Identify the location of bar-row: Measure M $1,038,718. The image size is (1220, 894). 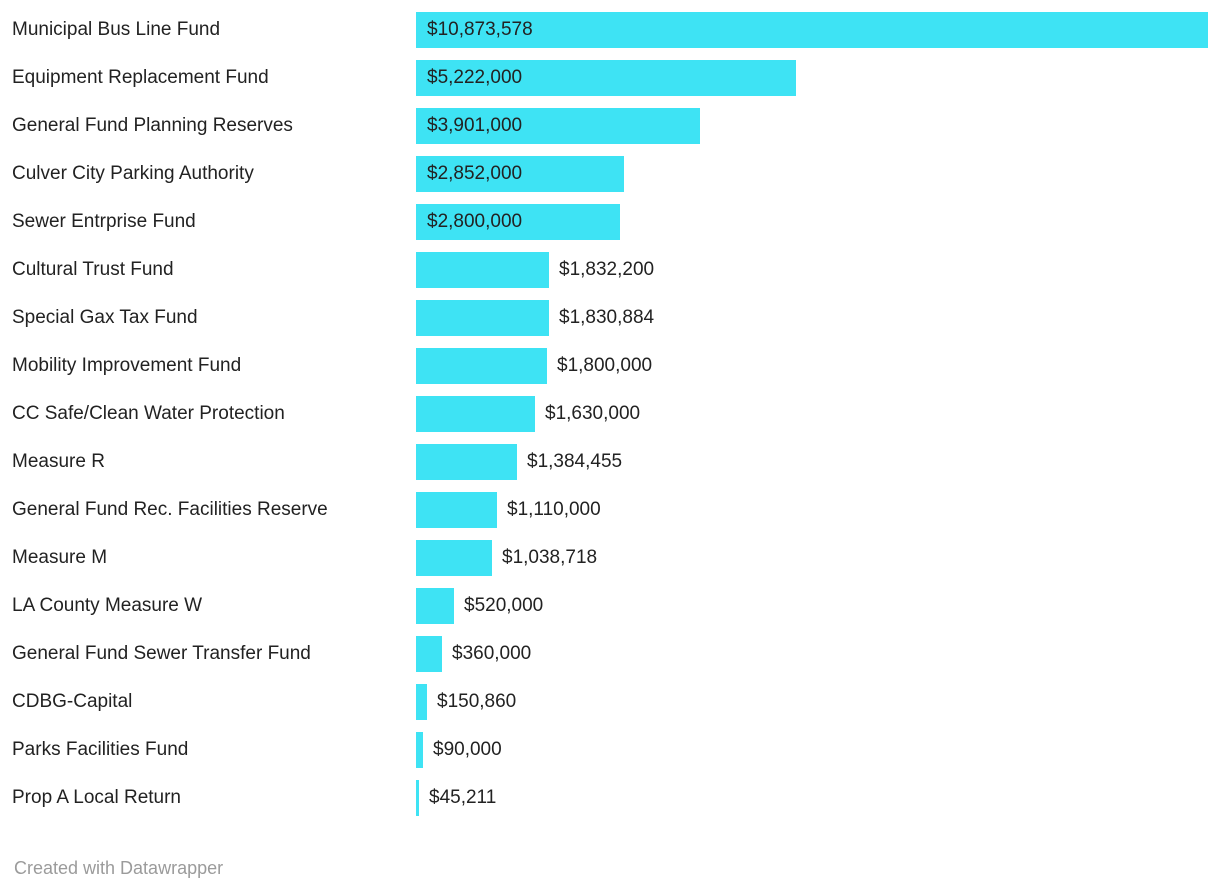
(610, 558).